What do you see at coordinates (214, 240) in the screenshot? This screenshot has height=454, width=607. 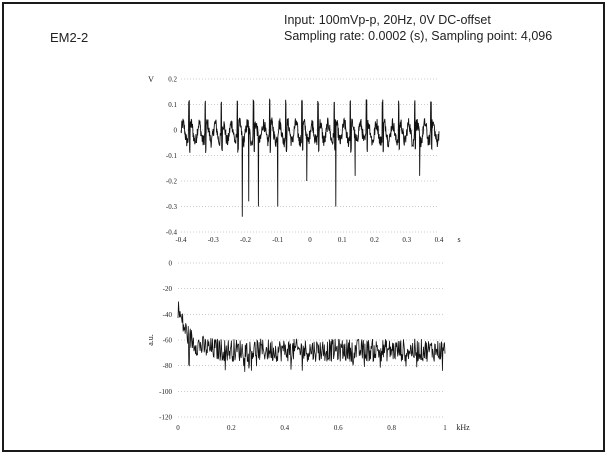 I see `top-x-tick-label: -0.3` at bounding box center [214, 240].